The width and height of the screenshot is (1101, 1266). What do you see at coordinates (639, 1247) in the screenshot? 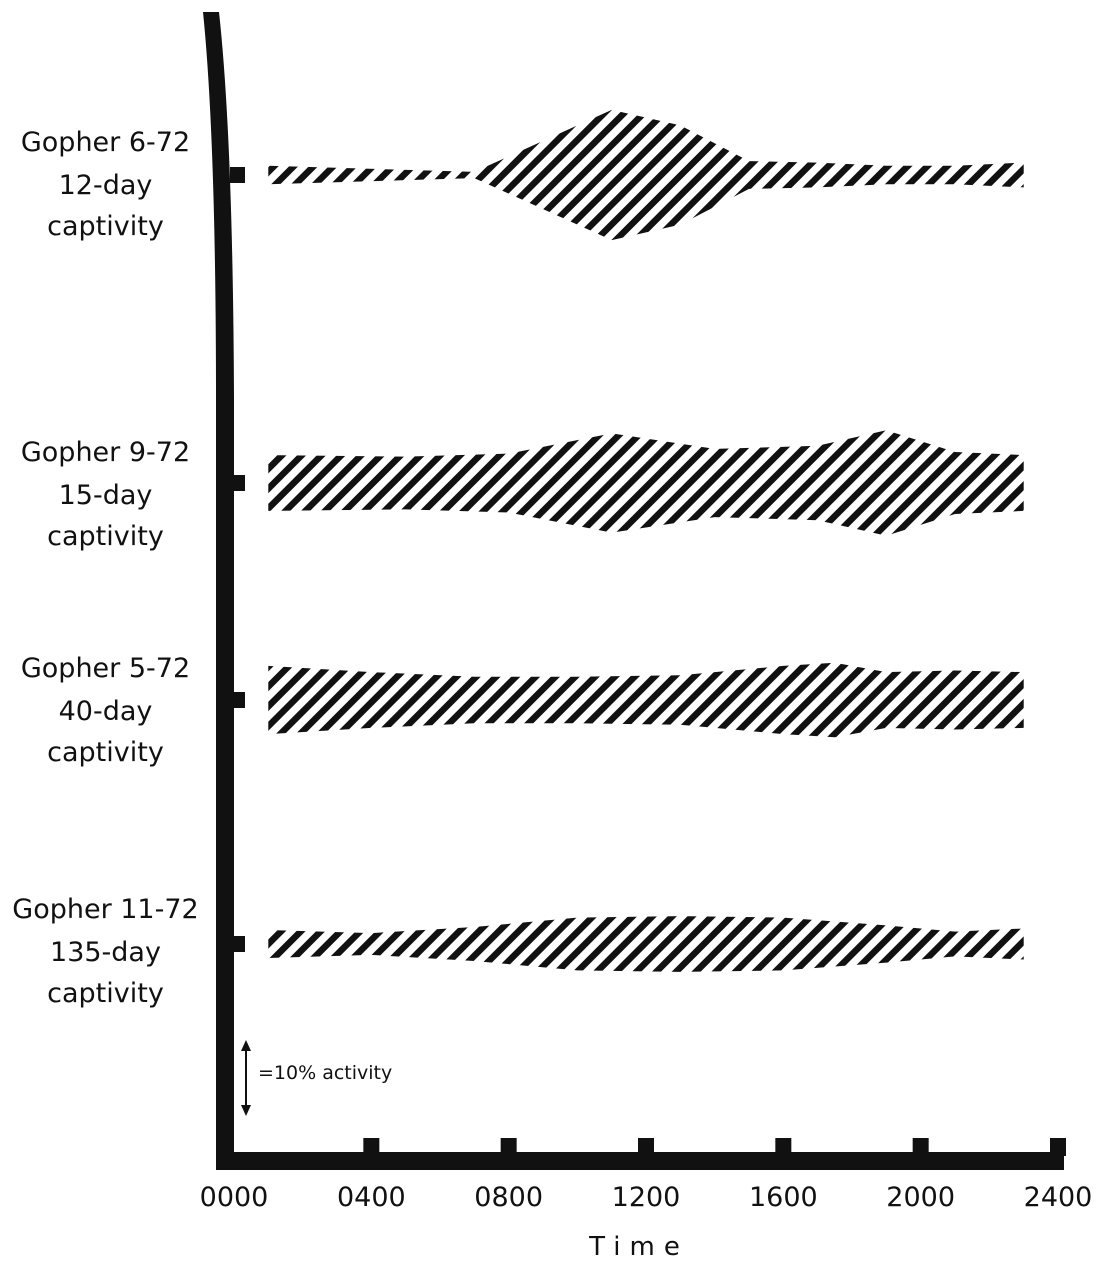
I see `x-axis-title: Time` at bounding box center [639, 1247].